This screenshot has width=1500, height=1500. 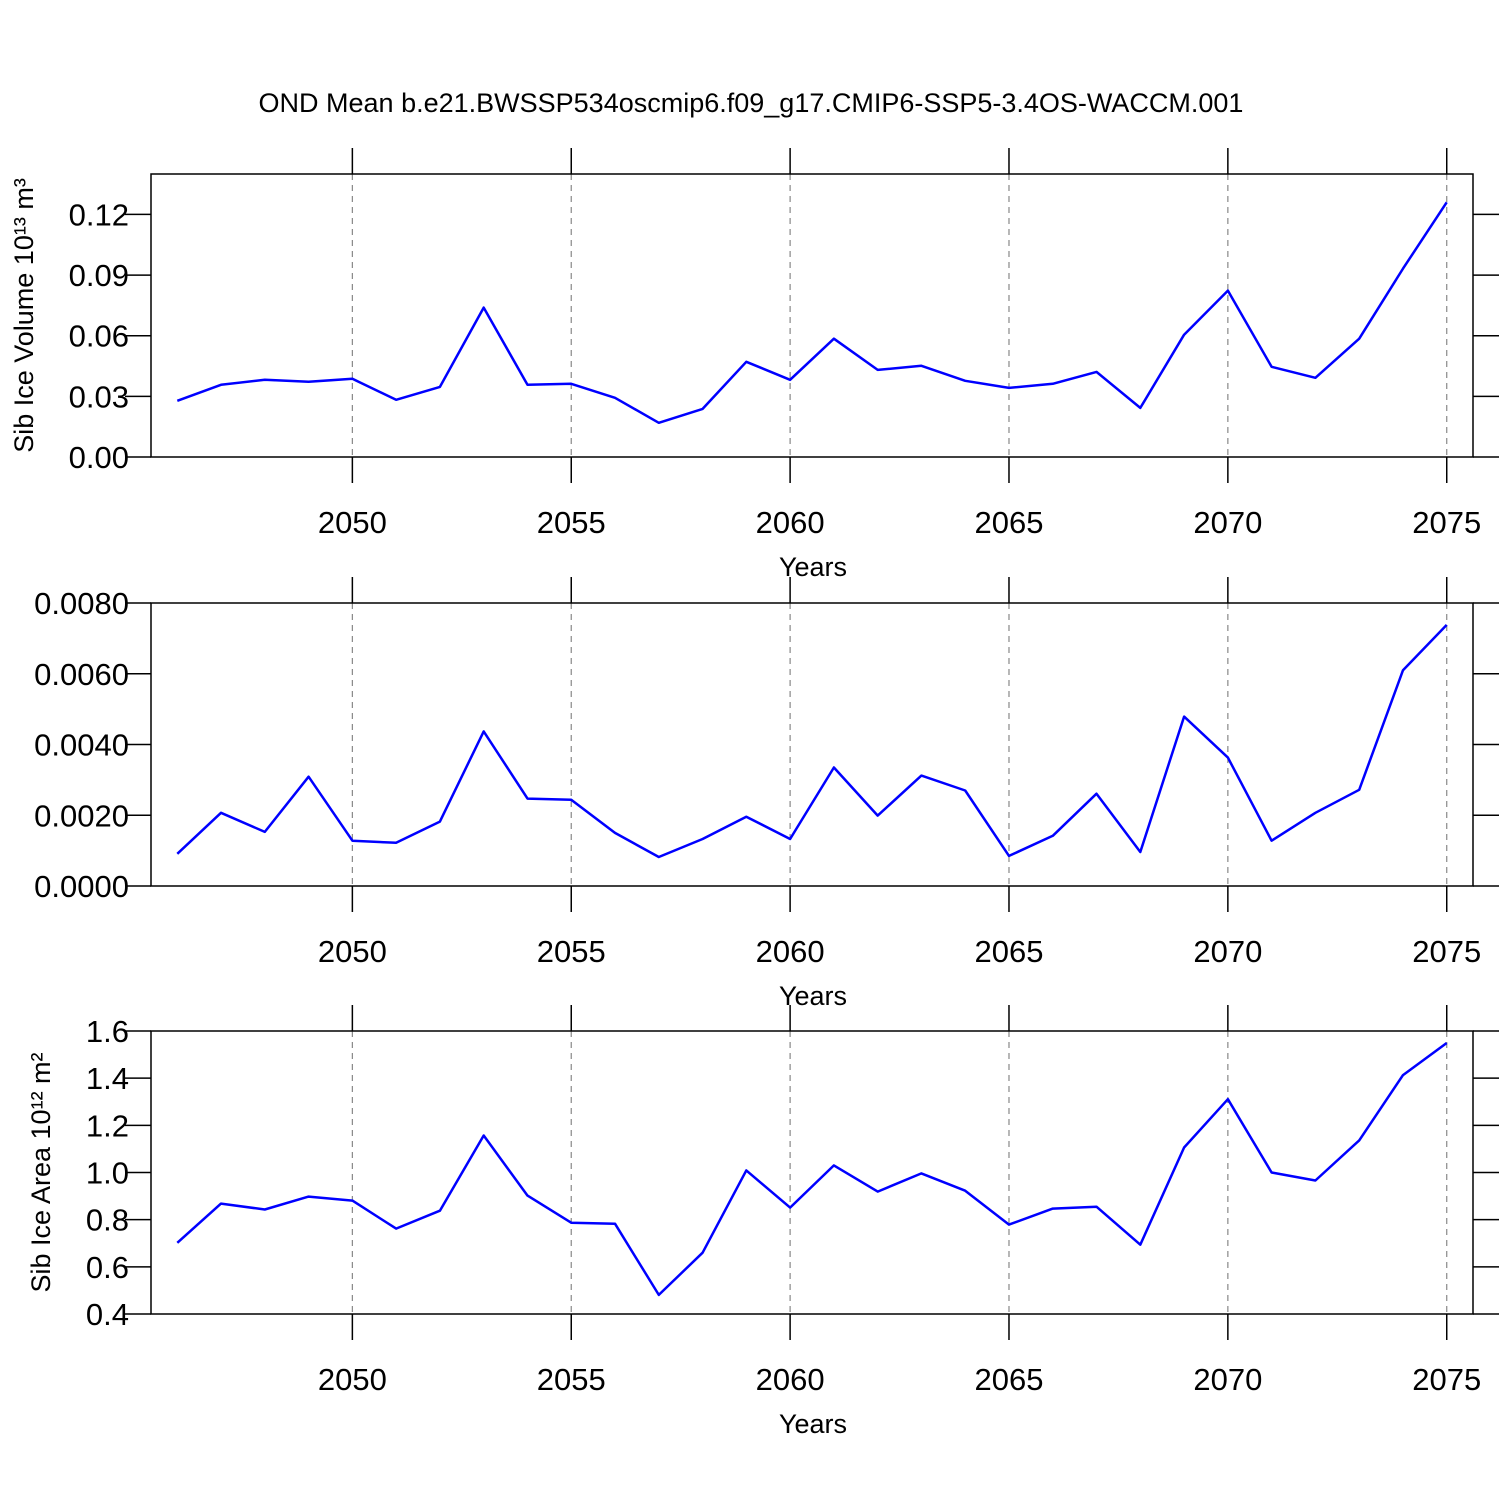 What do you see at coordinates (99, 457) in the screenshot?
I see `y-tick-label: 0.00` at bounding box center [99, 457].